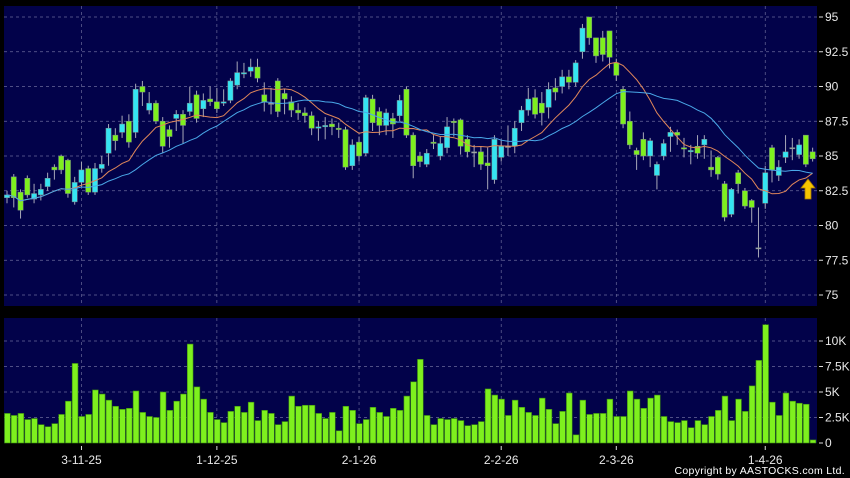 The width and height of the screenshot is (850, 478). I want to click on price-tick-label: 90, so click(832, 87).